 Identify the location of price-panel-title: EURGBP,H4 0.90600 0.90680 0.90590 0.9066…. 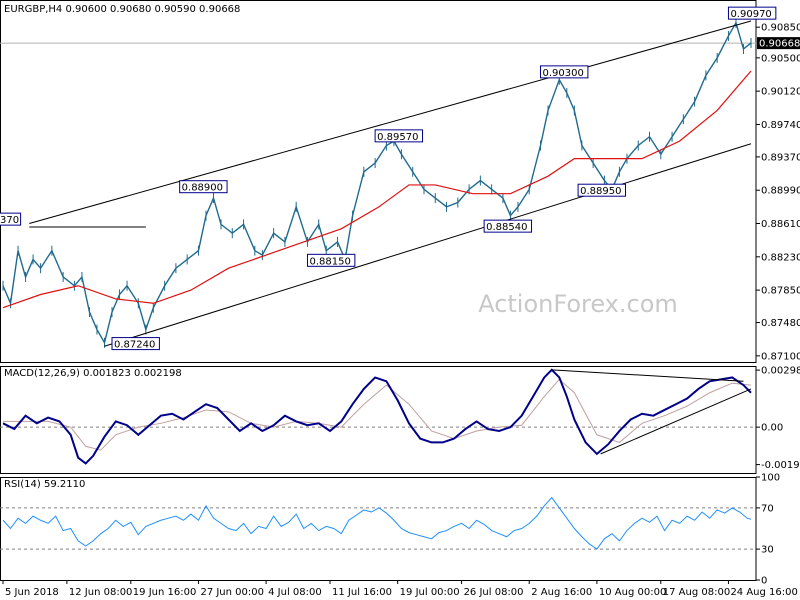
(122, 9).